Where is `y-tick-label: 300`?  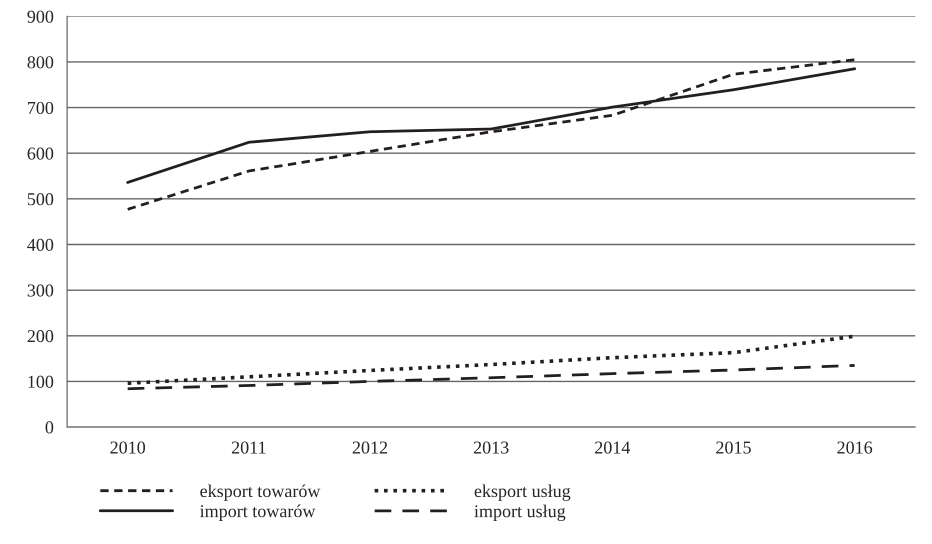 y-tick-label: 300 is located at coordinates (41, 290).